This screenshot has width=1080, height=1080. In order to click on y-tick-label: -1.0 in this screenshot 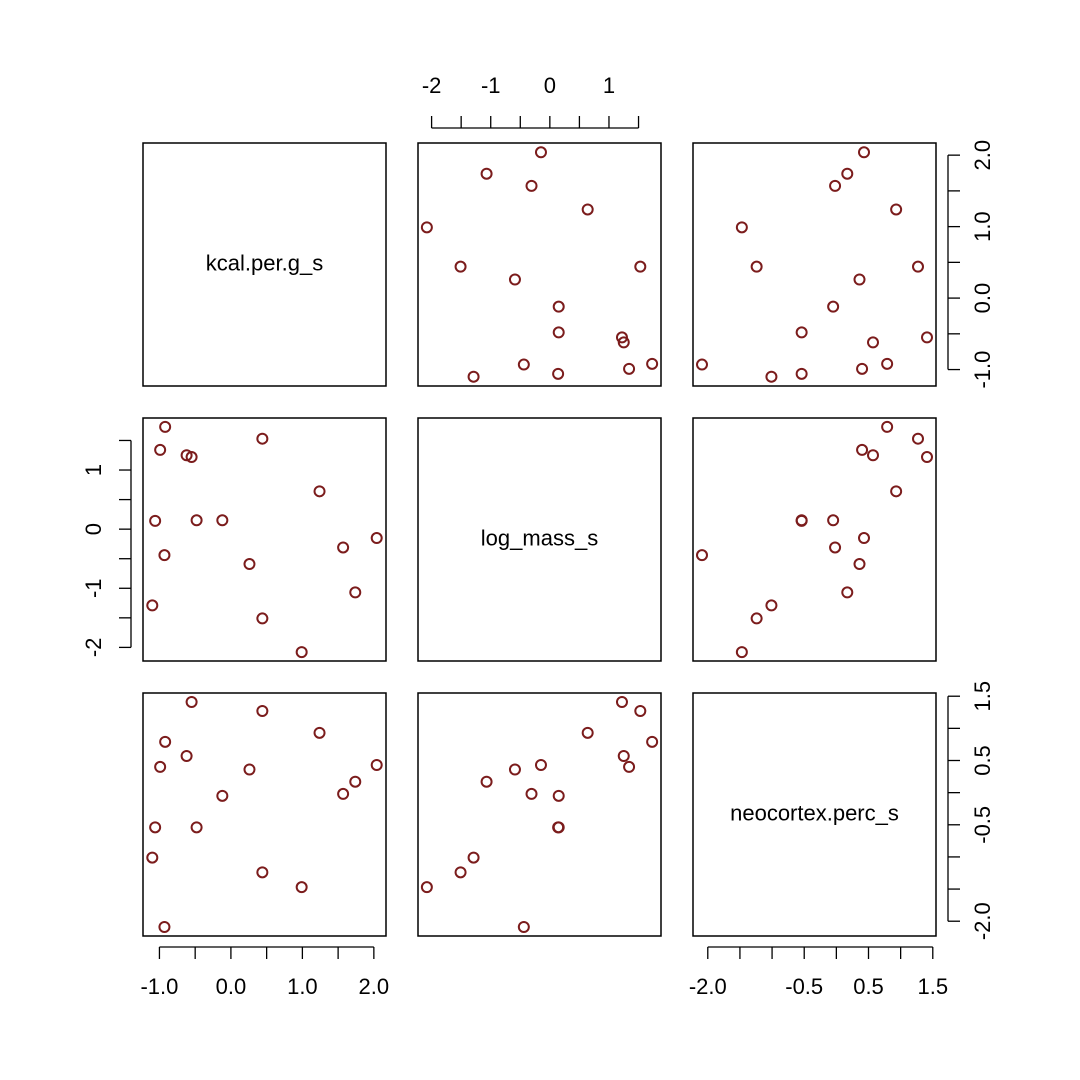, I will do `click(982, 370)`.